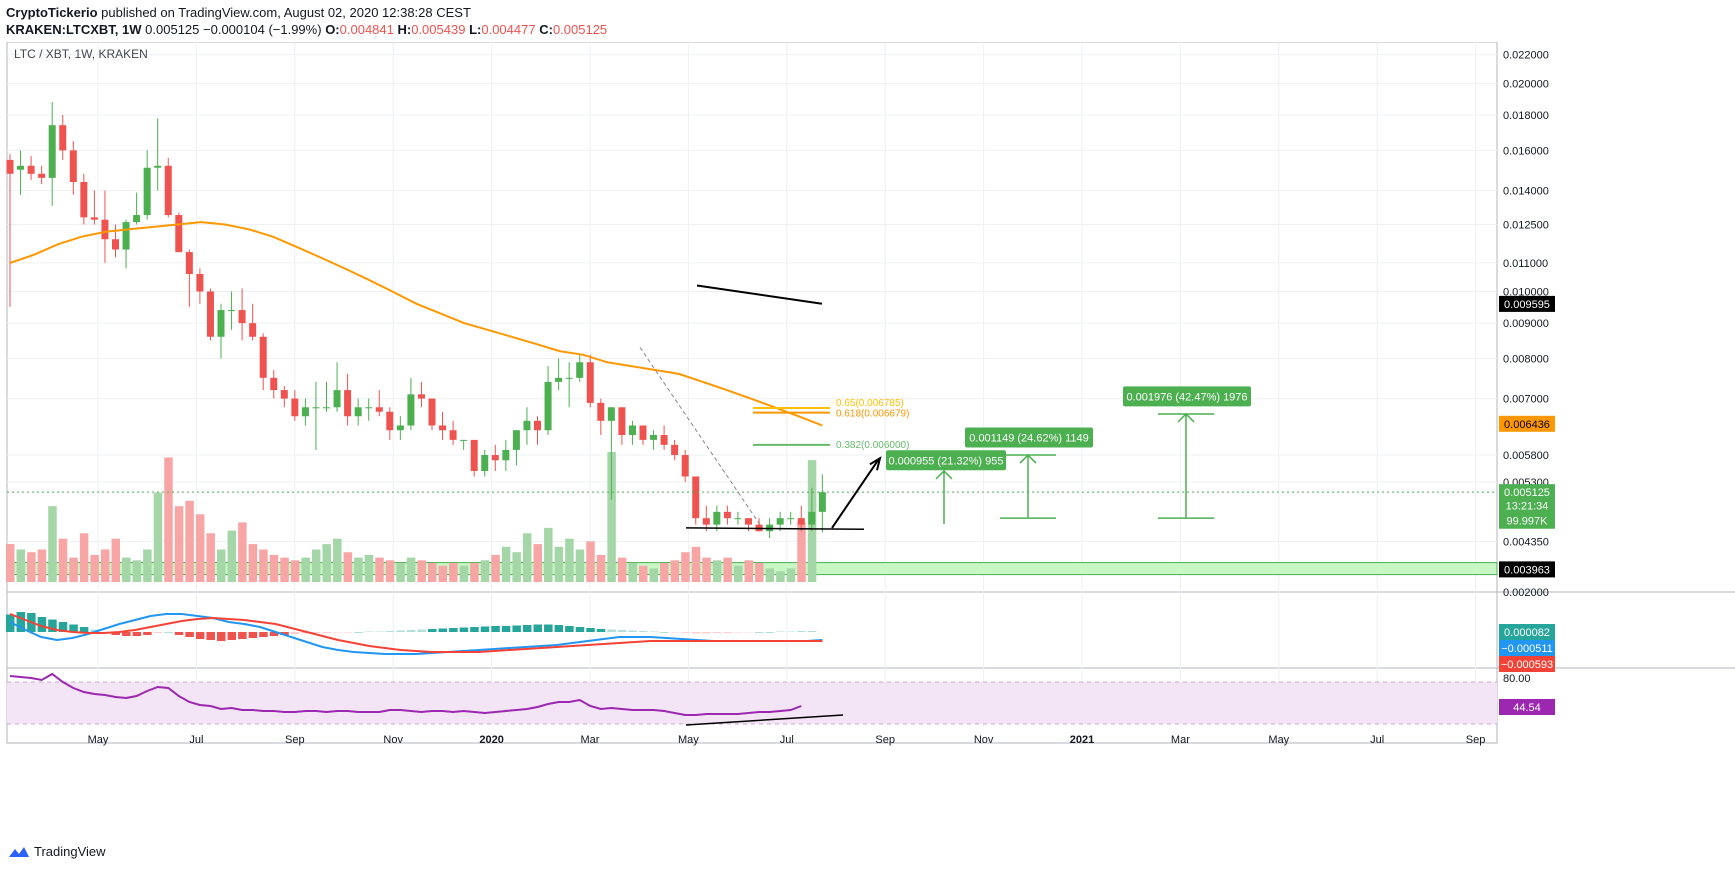 This screenshot has width=1735, height=872. I want to click on resistance-trendline, so click(759, 294).